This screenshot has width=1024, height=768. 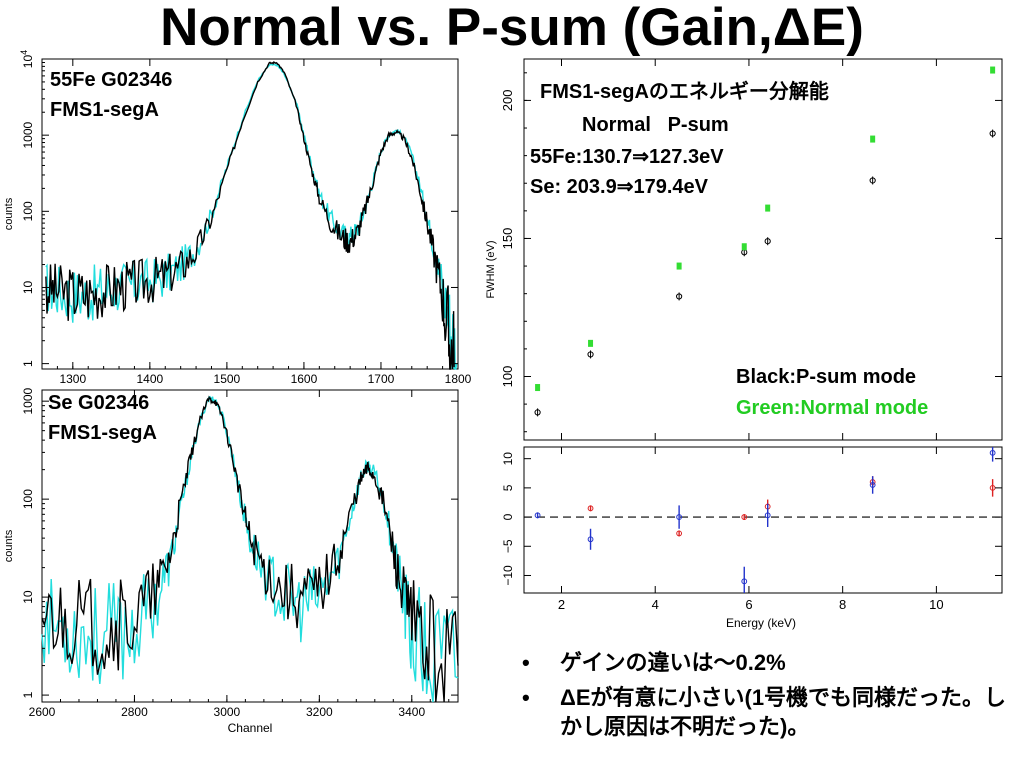 I want to click on x-tick-label: 2, so click(x=561, y=604).